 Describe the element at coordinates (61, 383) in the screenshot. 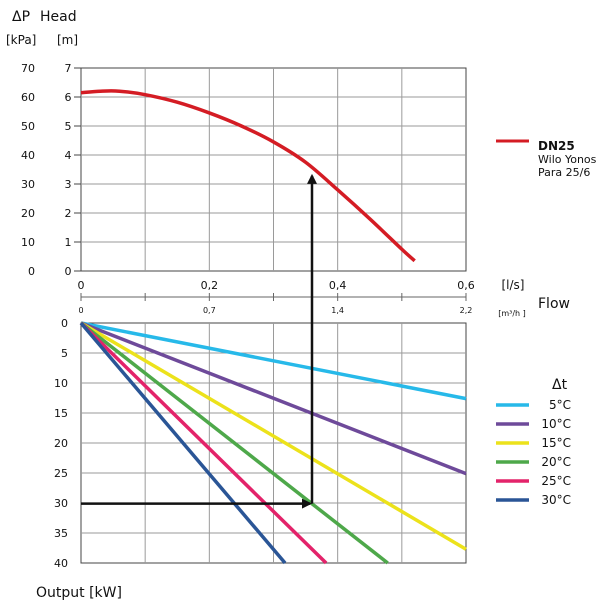

I see `output-tick-label: 10` at that location.